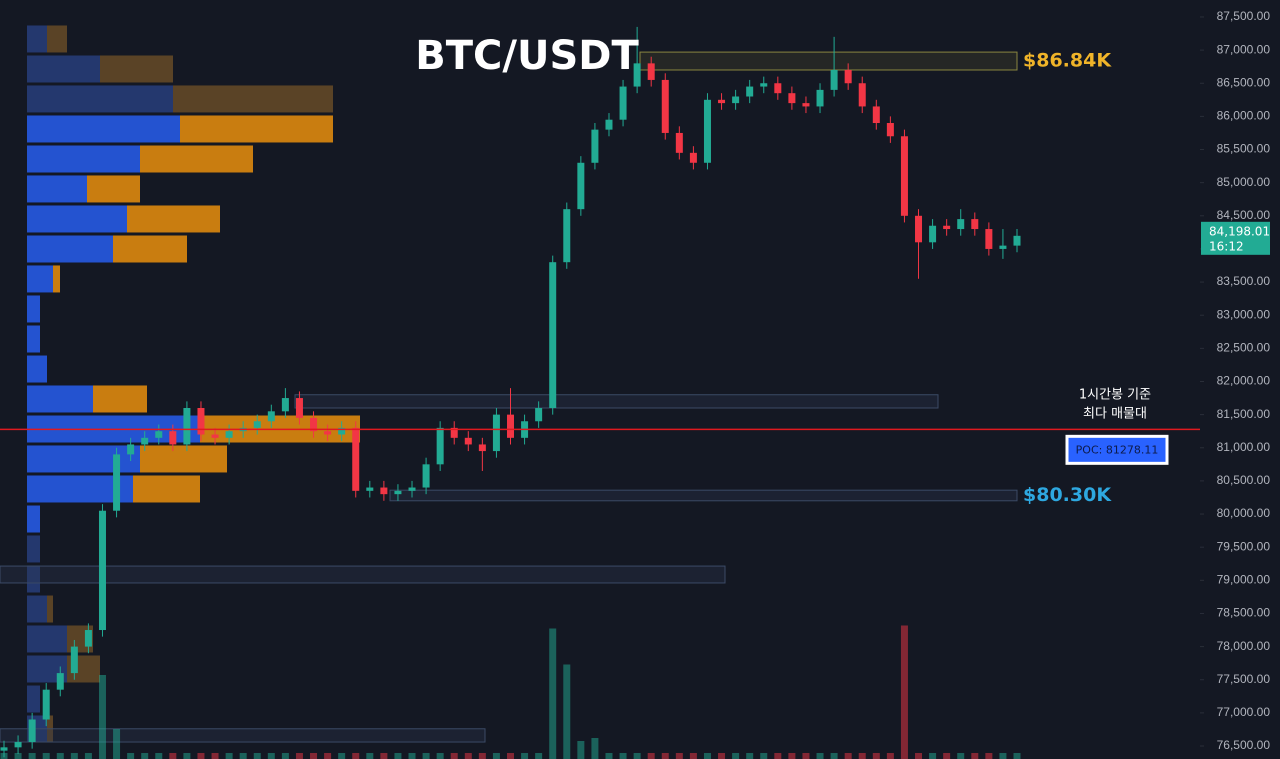 The width and height of the screenshot is (1280, 759). What do you see at coordinates (1244, 414) in the screenshot?
I see `y-tick-label: 81,500.00` at bounding box center [1244, 414].